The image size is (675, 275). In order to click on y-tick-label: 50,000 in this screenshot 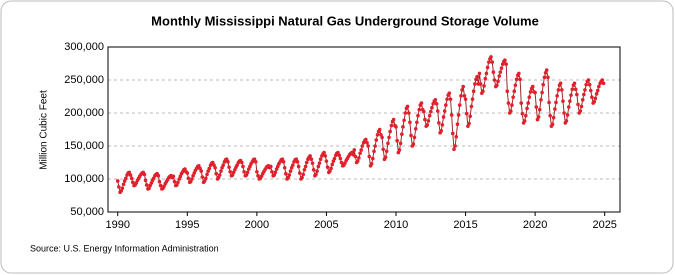, I will do `click(87, 212)`.